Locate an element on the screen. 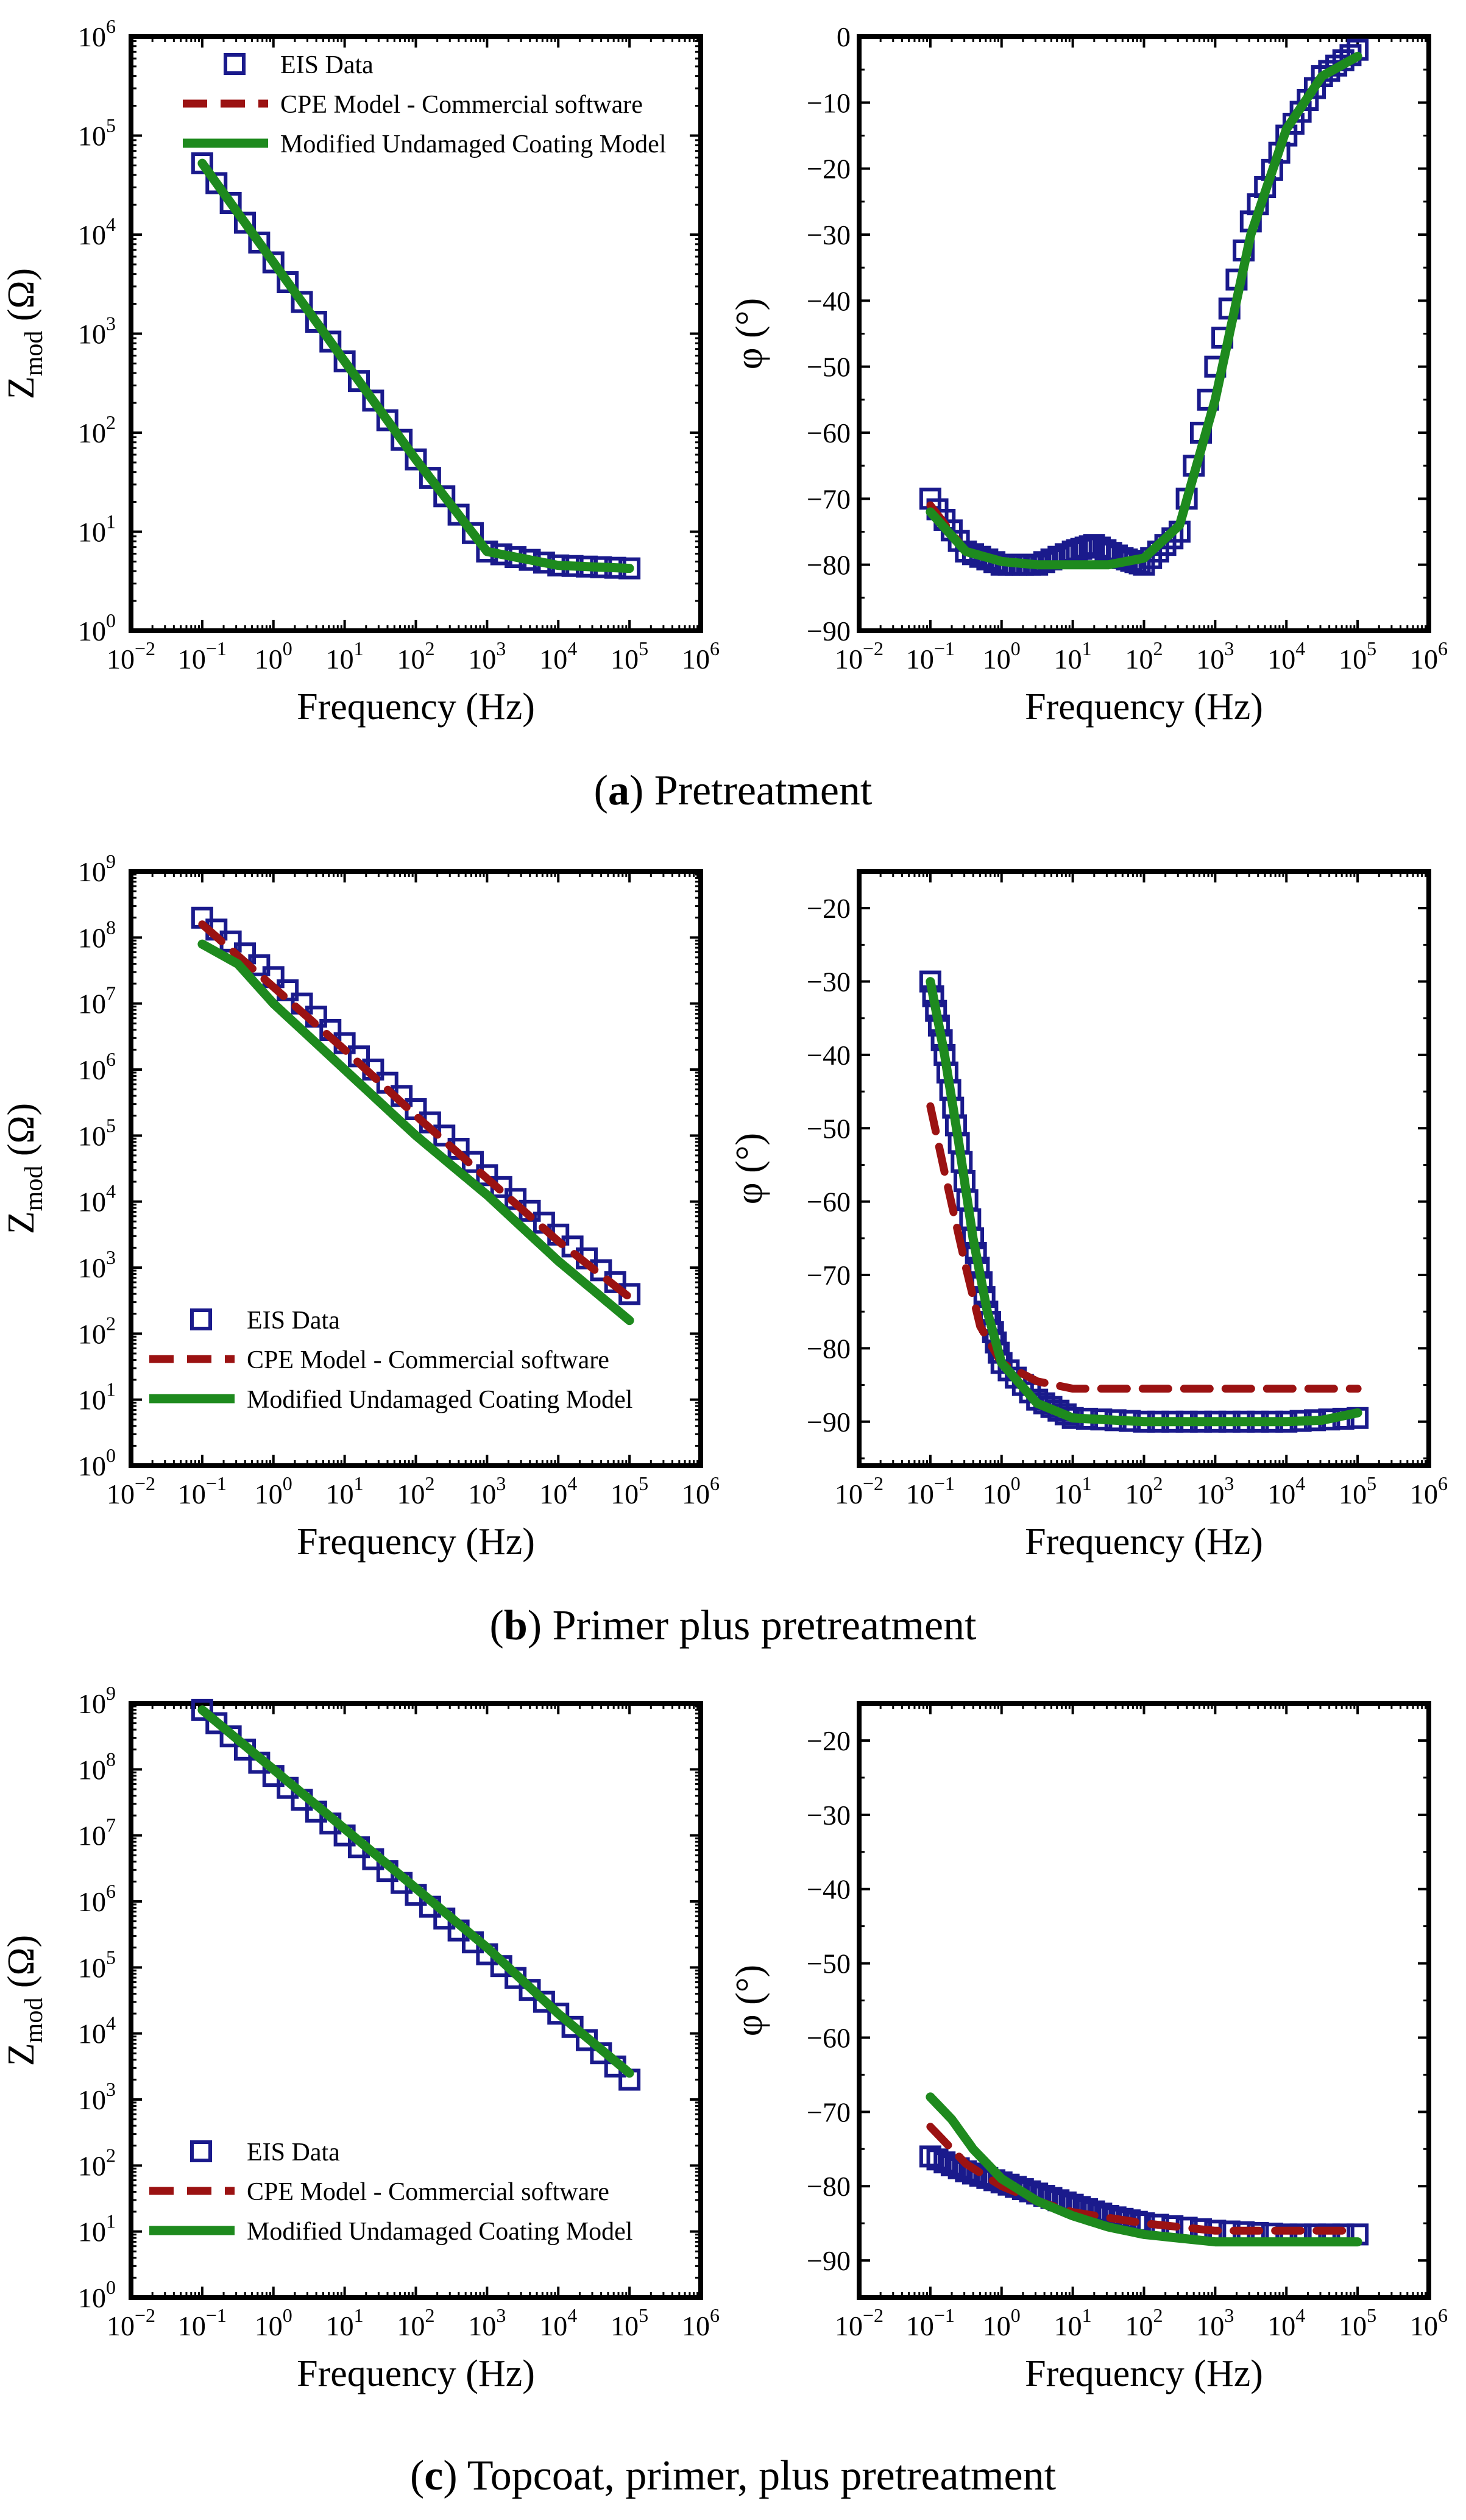 Image resolution: width=1466 pixels, height=2520 pixels. y-tick-label: 10⁹ is located at coordinates (97, 1701).